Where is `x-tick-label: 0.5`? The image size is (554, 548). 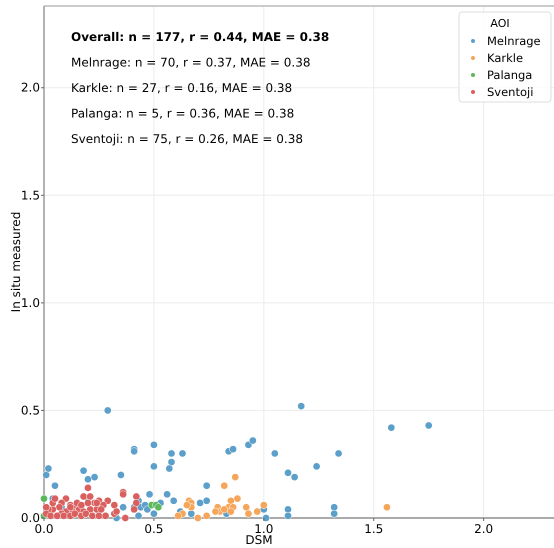 x-tick-label: 0.5 is located at coordinates (154, 529).